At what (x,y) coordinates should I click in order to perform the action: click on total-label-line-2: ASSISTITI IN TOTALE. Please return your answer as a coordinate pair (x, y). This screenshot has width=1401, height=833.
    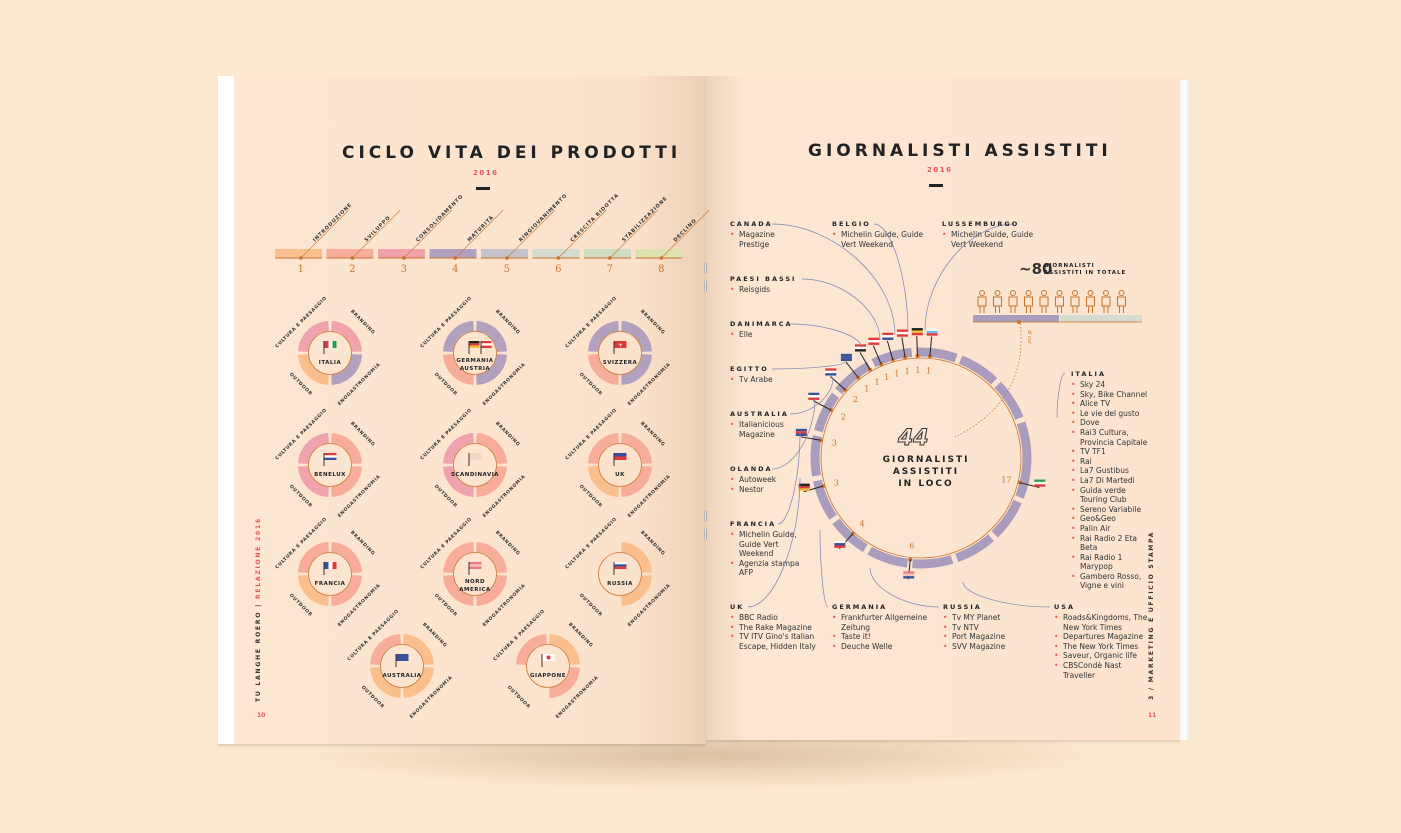
    Looking at the image, I should click on (1085, 272).